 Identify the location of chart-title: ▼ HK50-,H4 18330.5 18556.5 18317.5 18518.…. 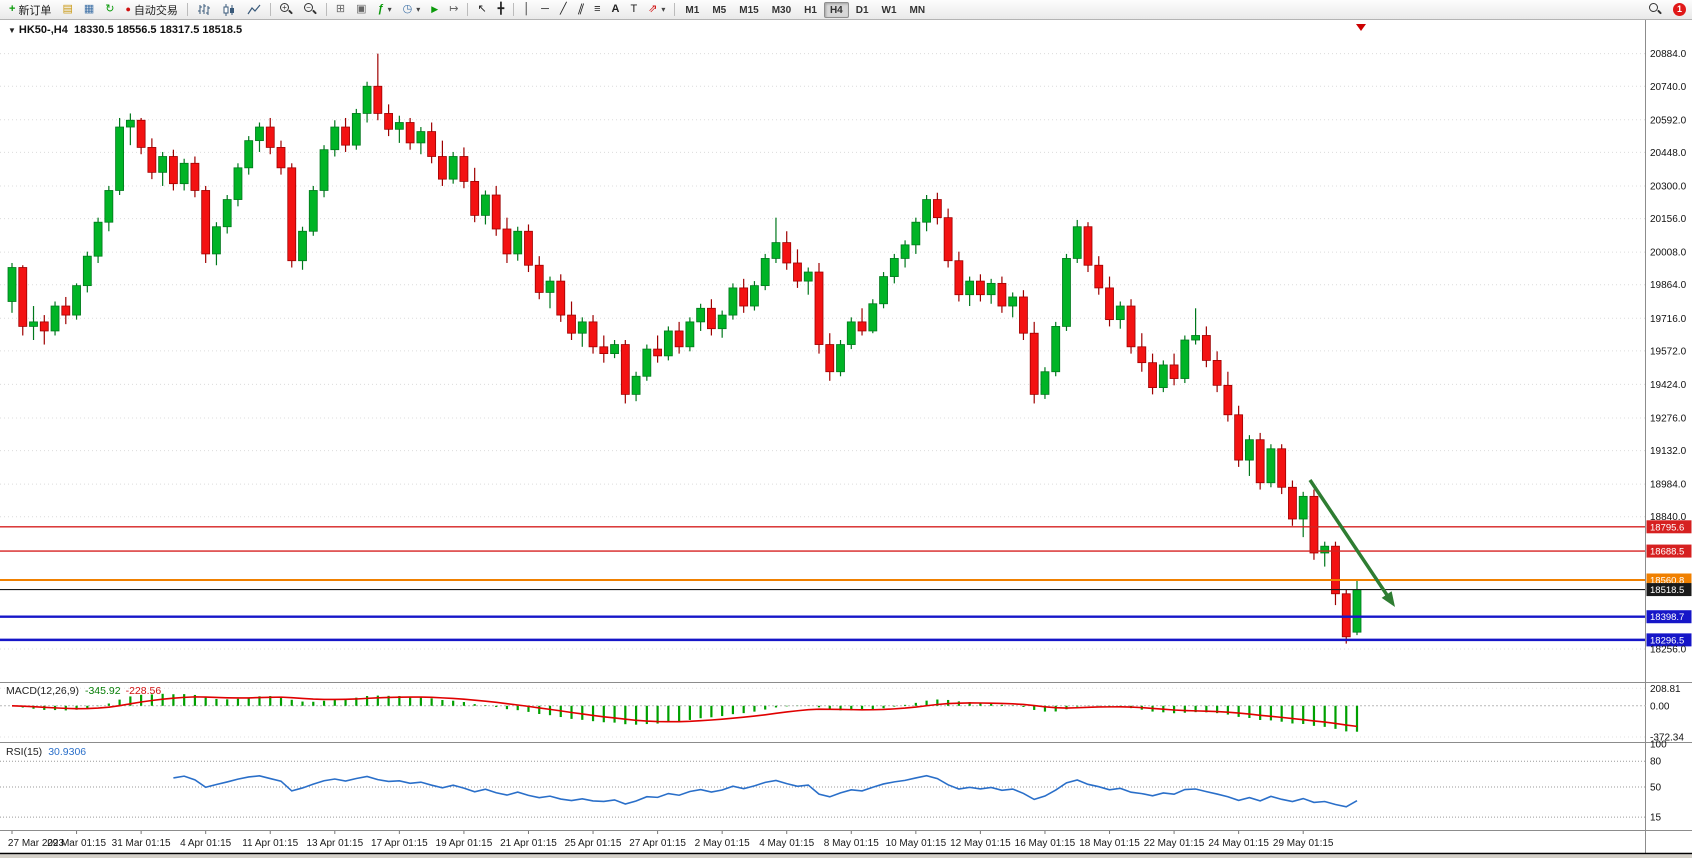
(125, 30).